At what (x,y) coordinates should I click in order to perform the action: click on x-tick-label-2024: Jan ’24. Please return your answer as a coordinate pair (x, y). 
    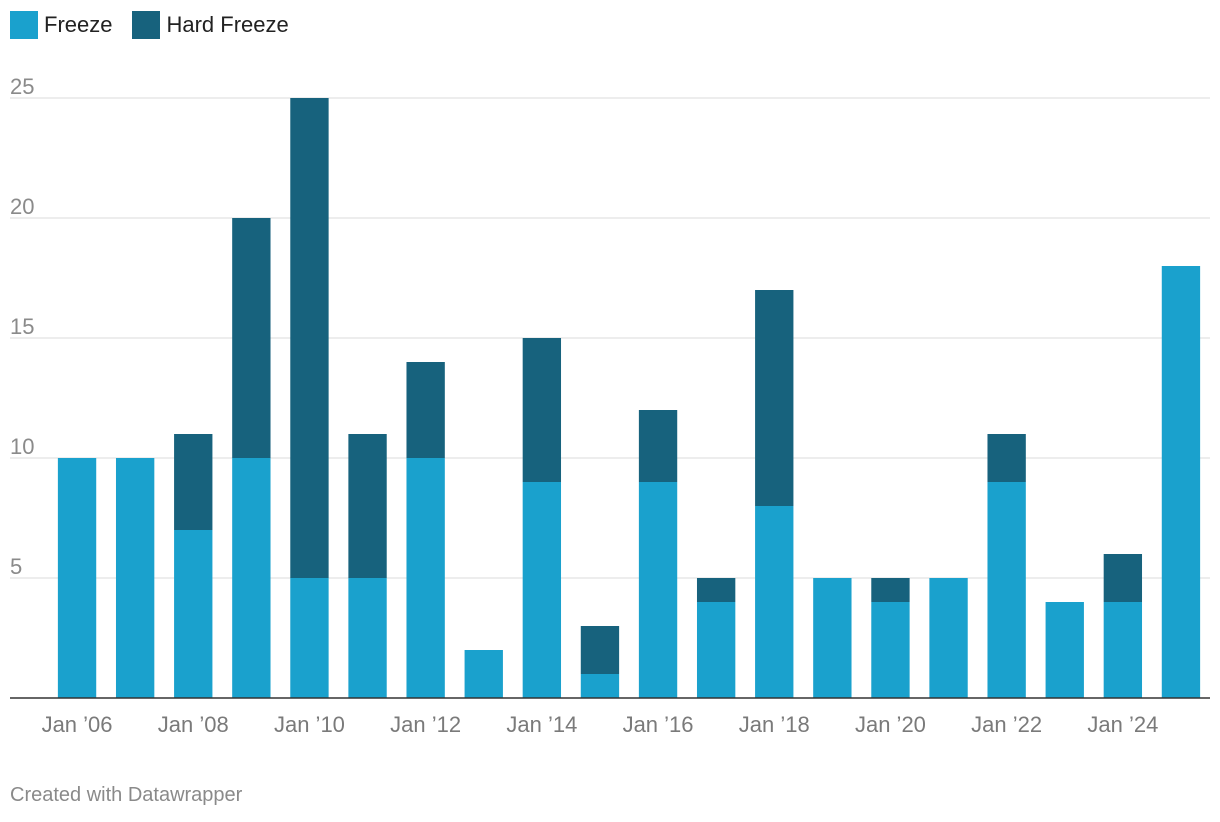
    Looking at the image, I should click on (1122, 724).